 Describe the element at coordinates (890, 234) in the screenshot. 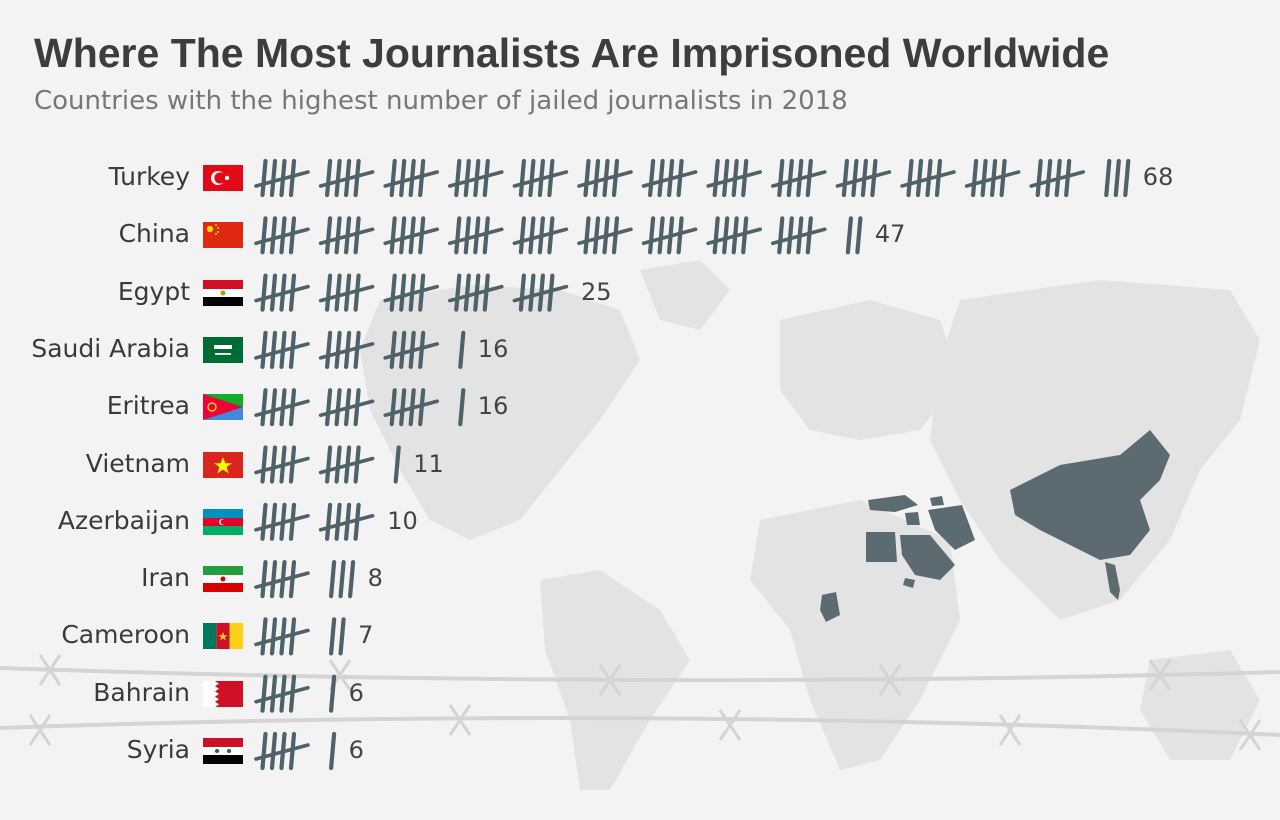

I see `data-label-china: 47` at that location.